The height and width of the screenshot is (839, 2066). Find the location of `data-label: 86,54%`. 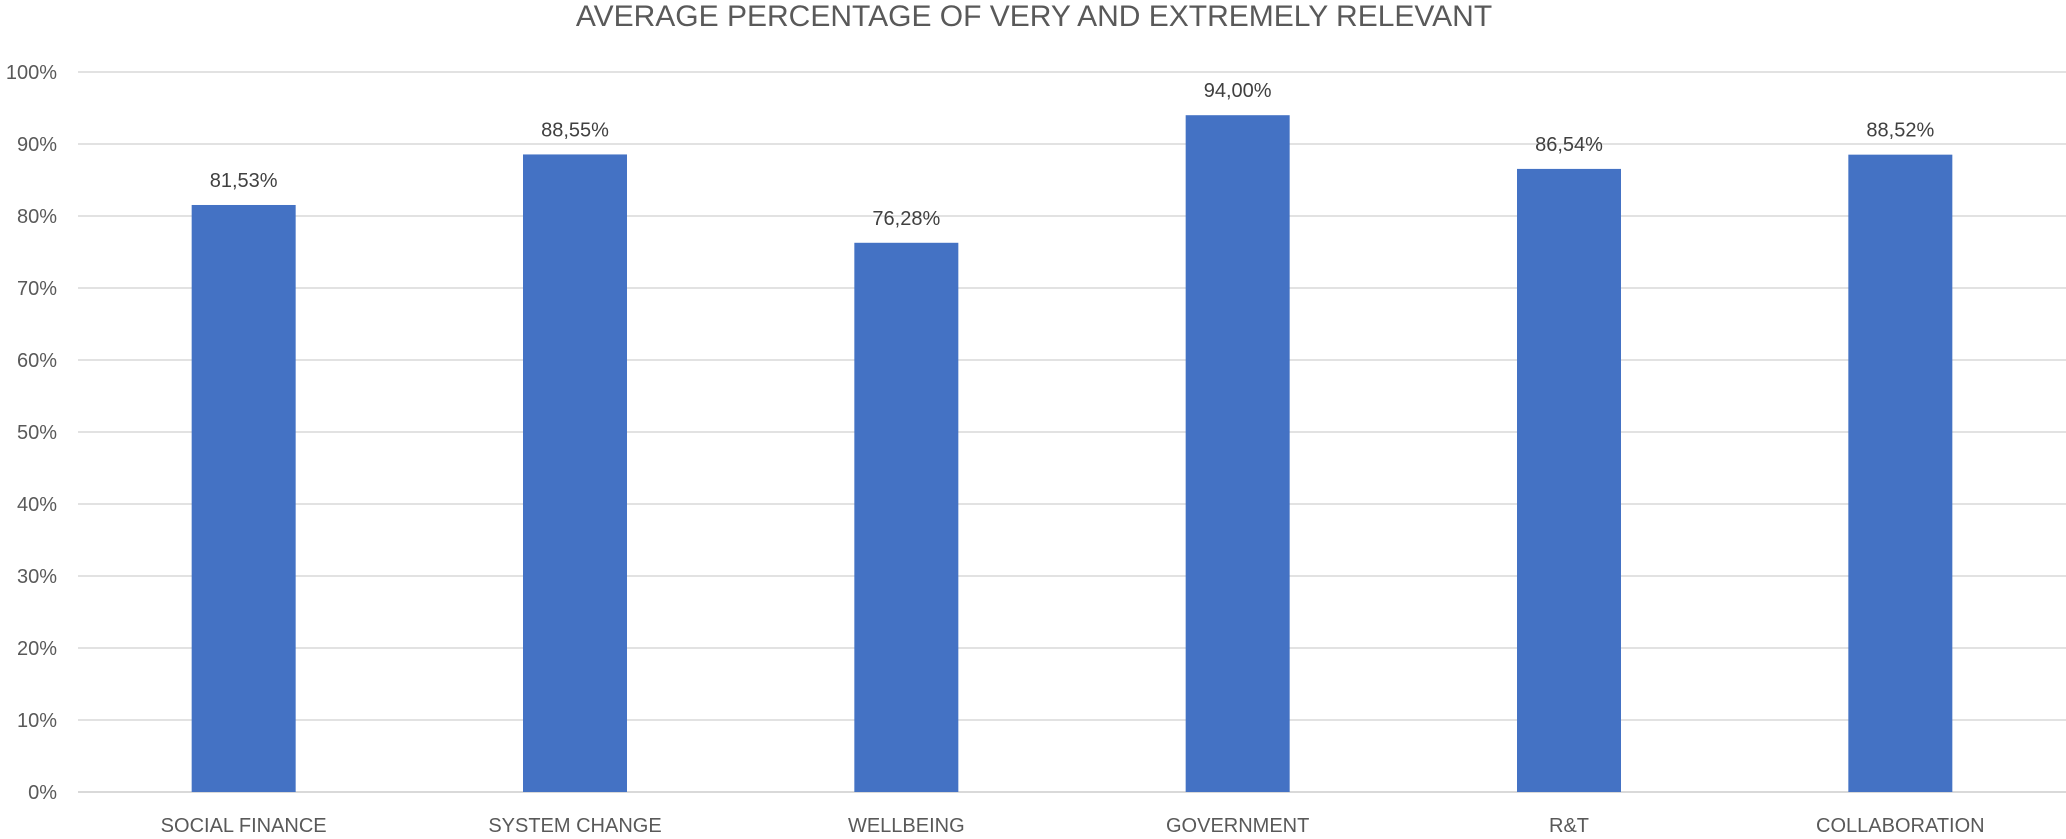

data-label: 86,54% is located at coordinates (1569, 145).